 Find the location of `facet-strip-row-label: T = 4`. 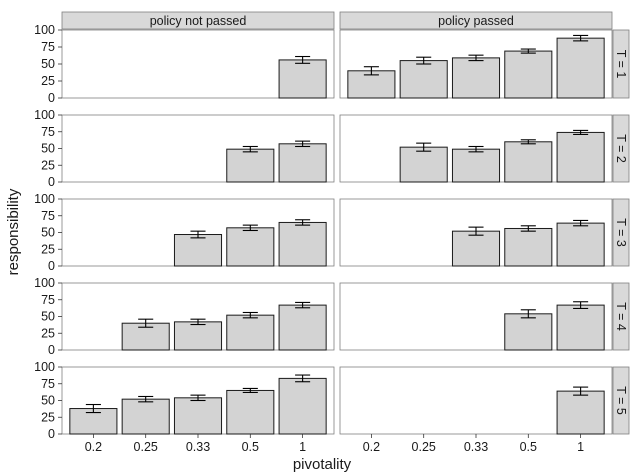

facet-strip-row-label: T = 4 is located at coordinates (621, 316).